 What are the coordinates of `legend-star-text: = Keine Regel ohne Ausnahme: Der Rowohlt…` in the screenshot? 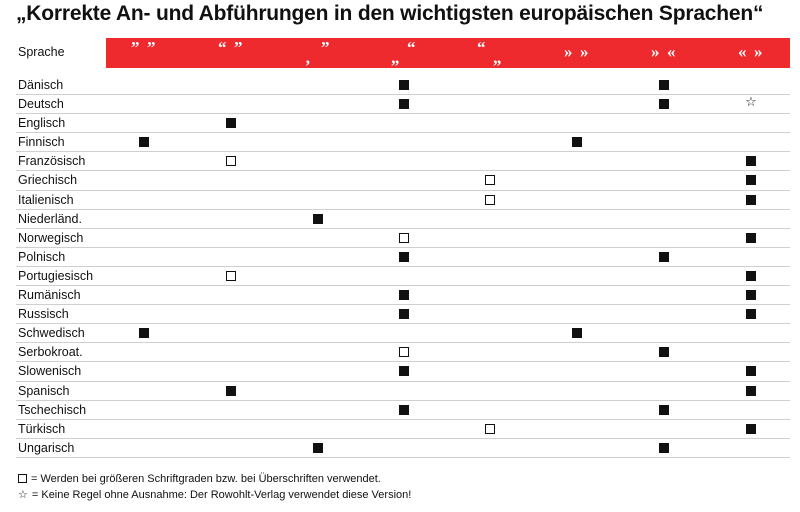 It's located at (221, 495).